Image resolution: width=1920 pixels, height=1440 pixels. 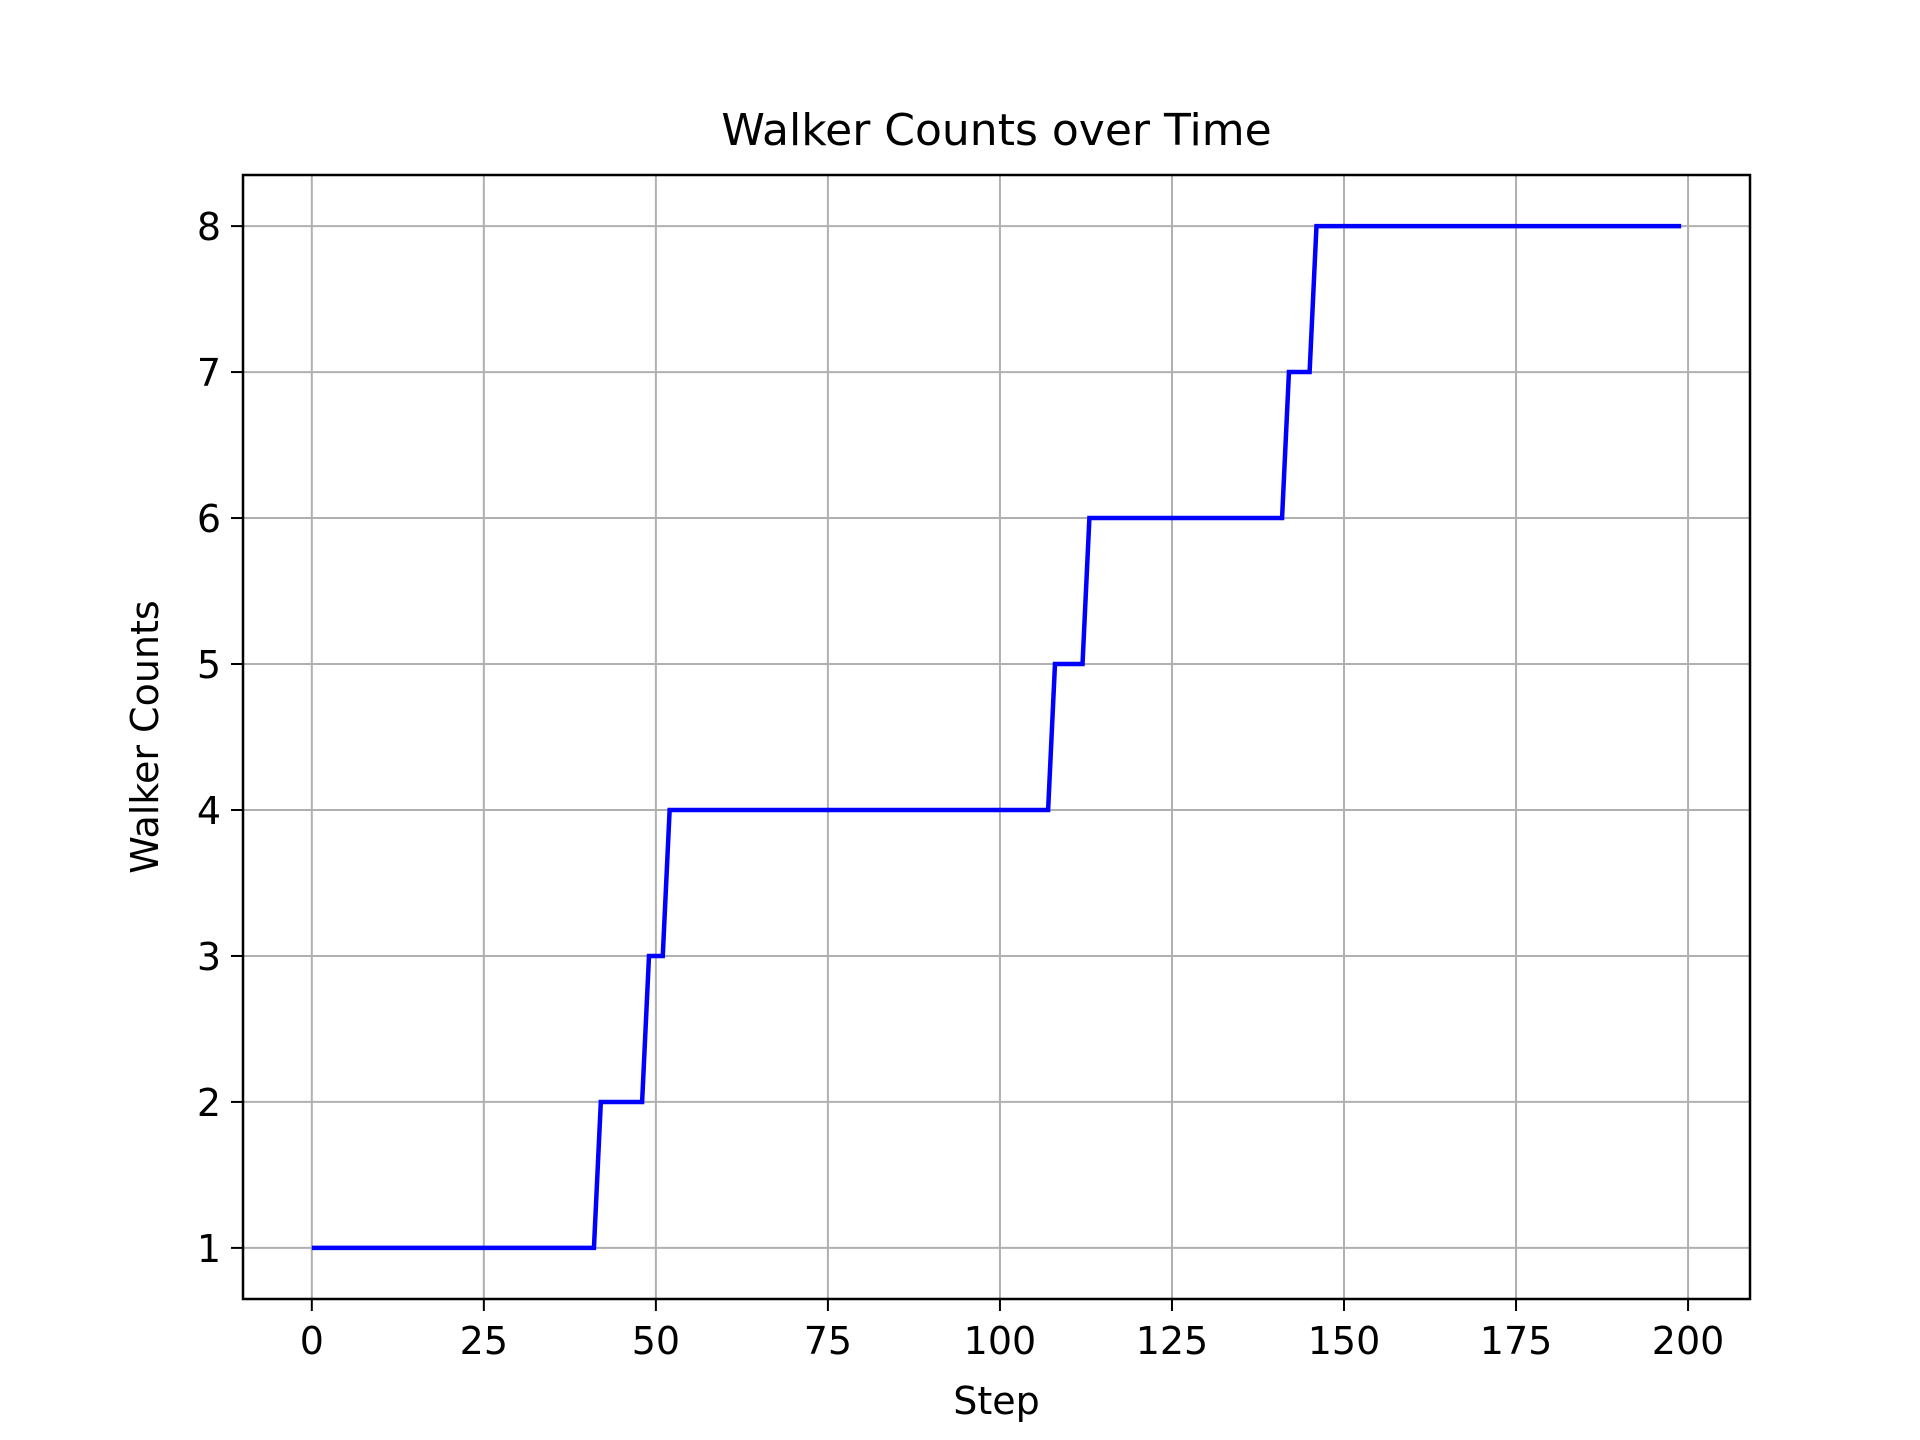 What do you see at coordinates (209, 373) in the screenshot?
I see `y-tick-label: 7` at bounding box center [209, 373].